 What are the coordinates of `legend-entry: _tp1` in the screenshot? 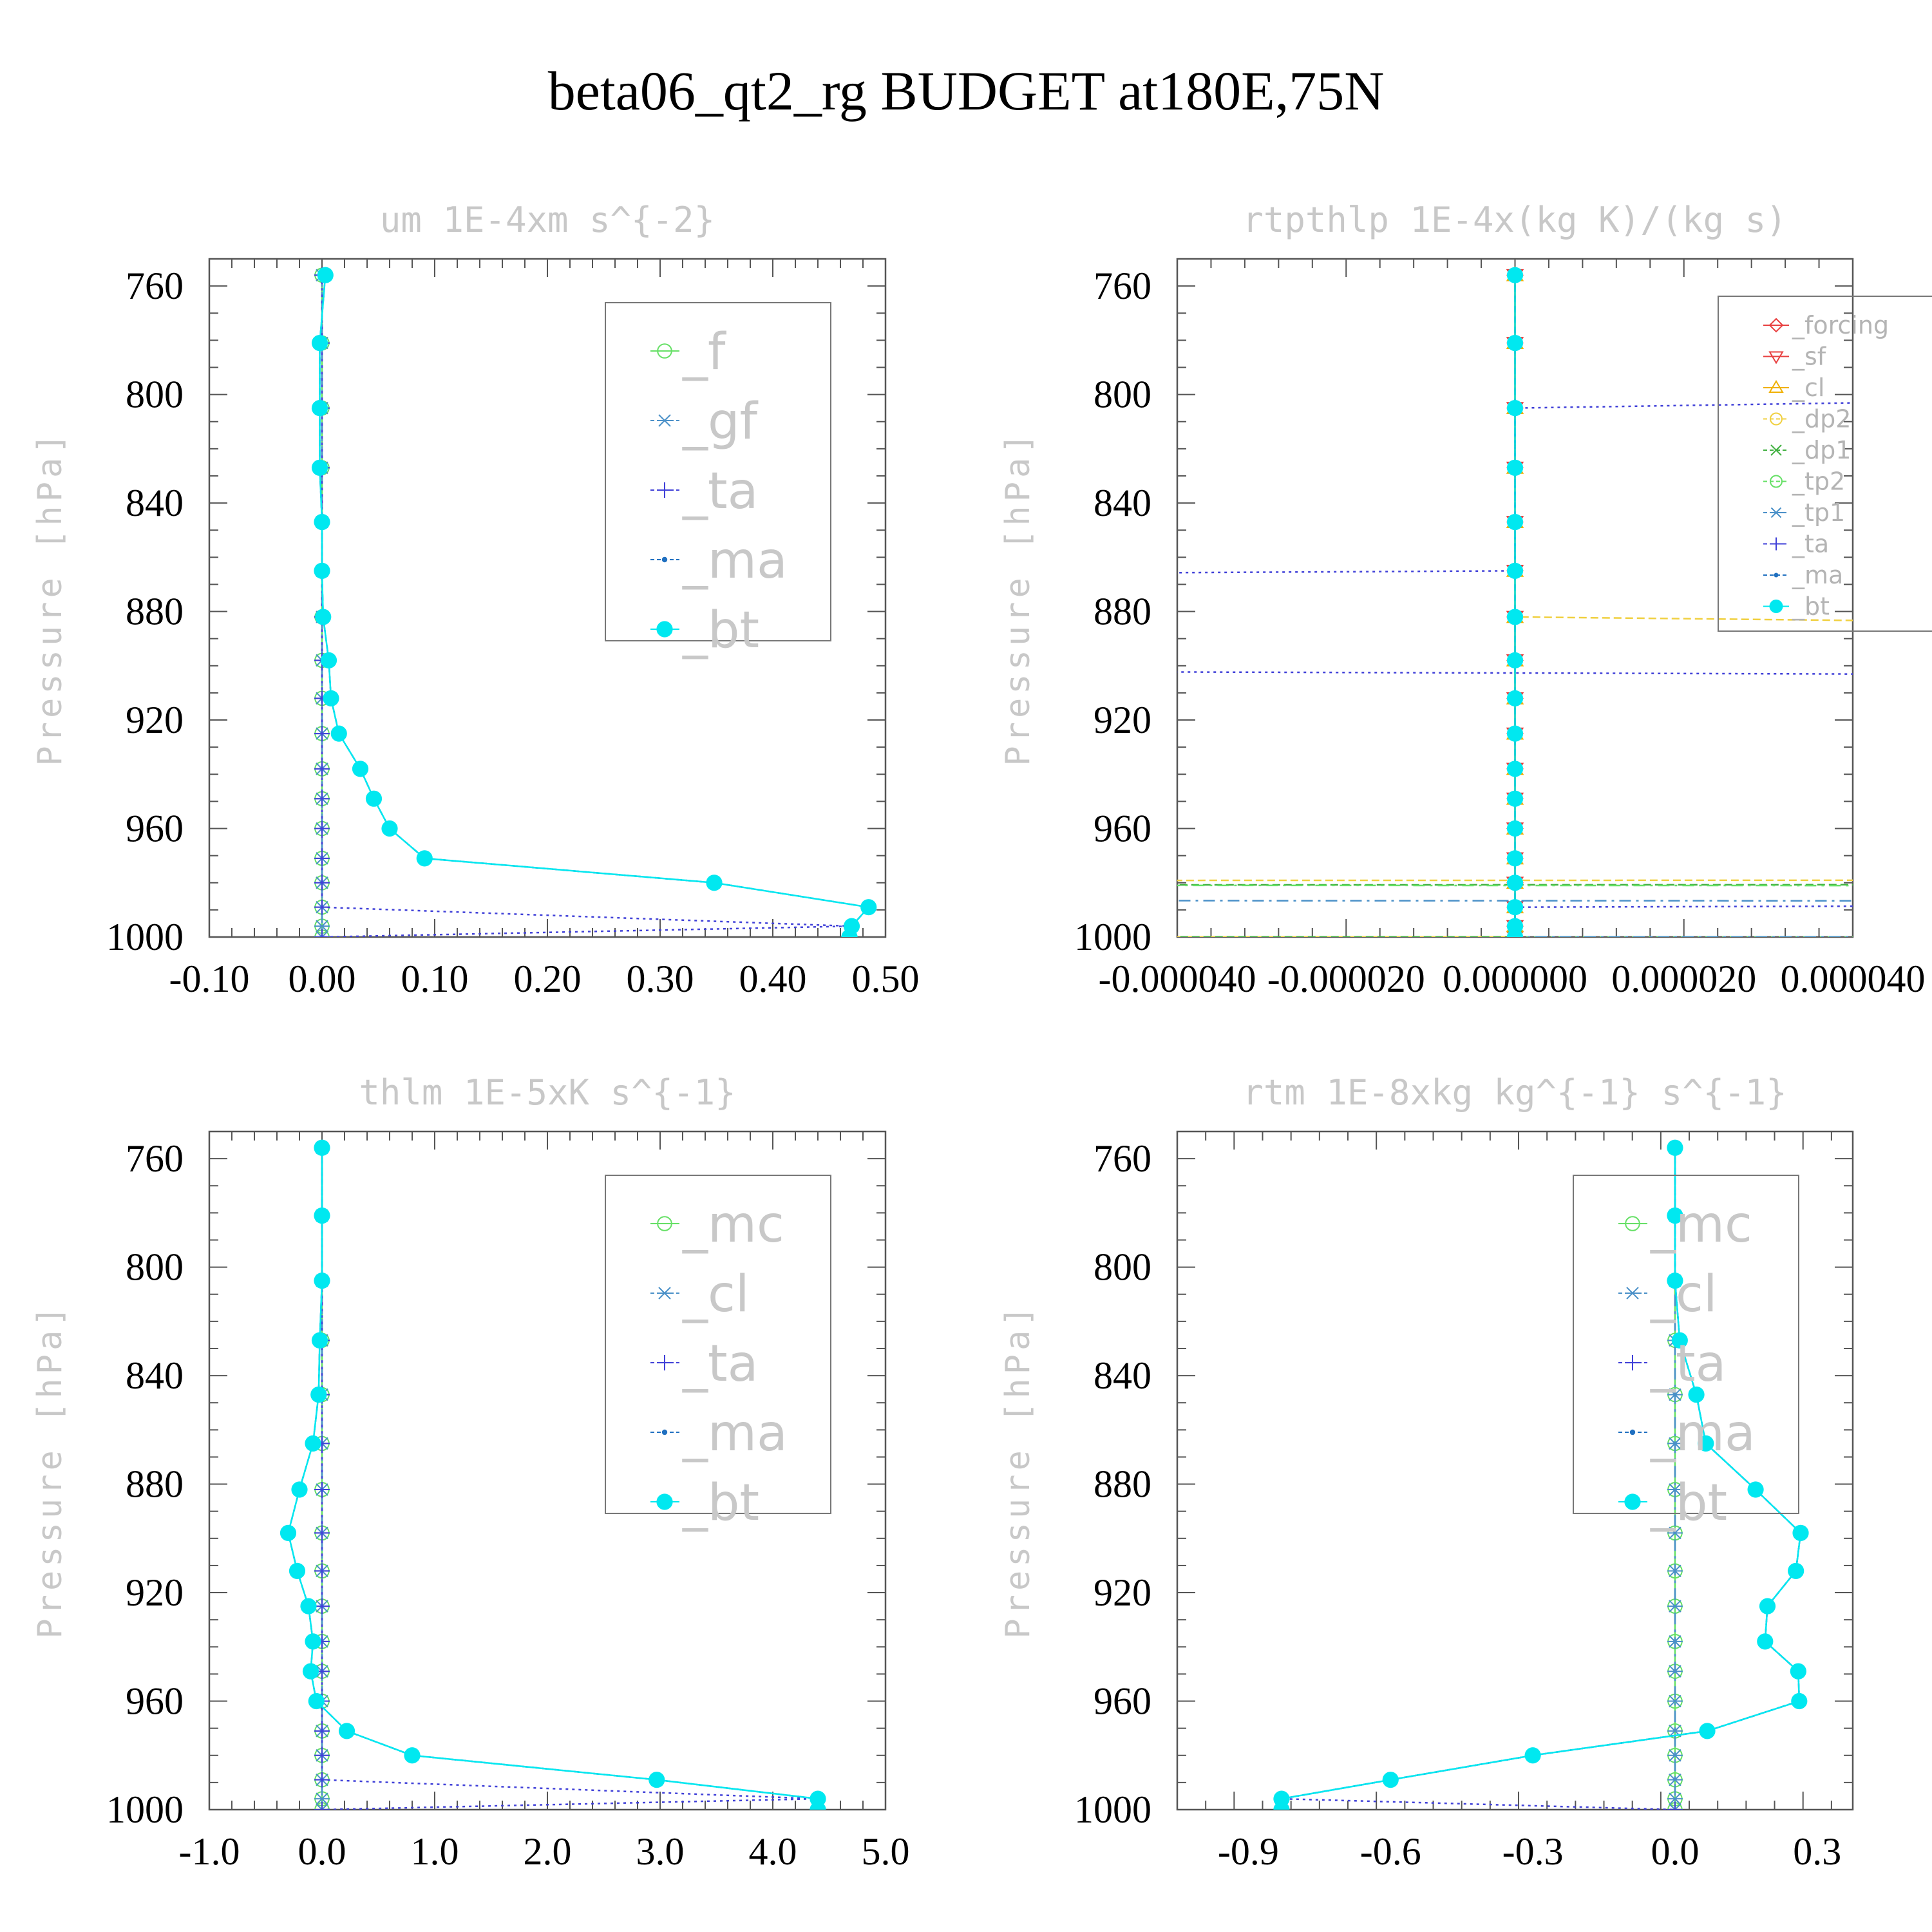 It's located at (1818, 512).